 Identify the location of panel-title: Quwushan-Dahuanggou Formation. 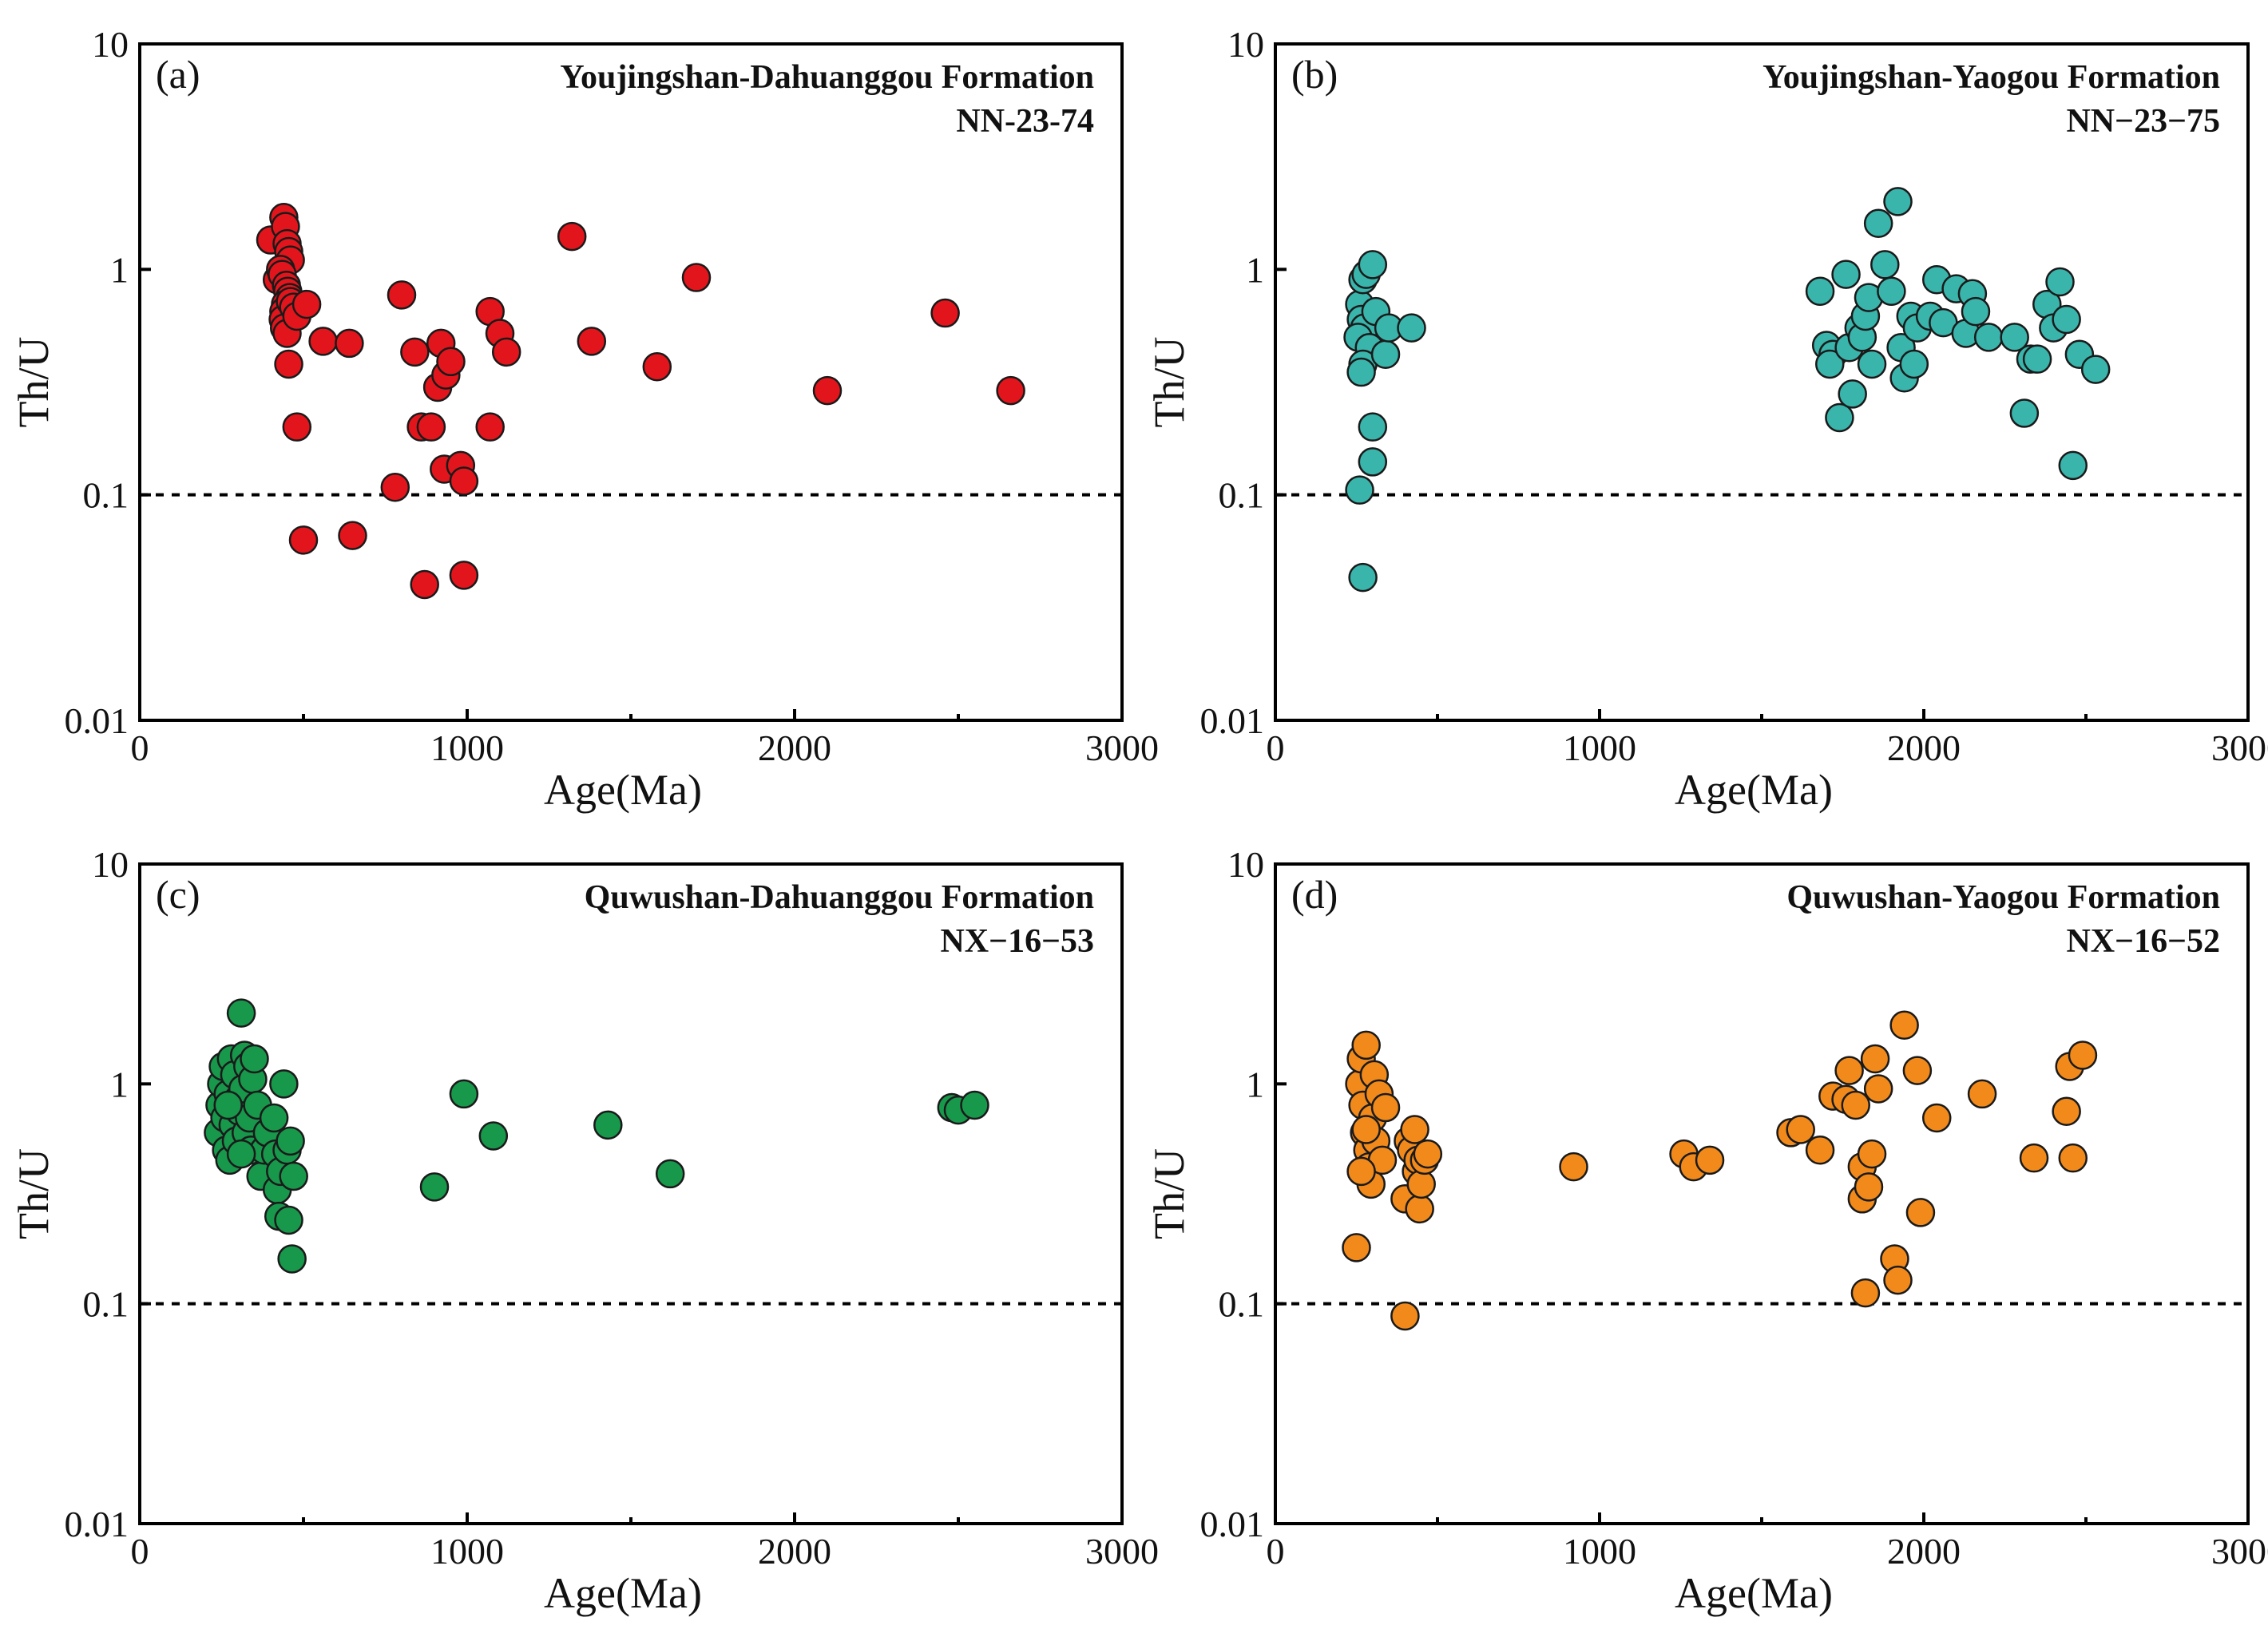
(840, 898).